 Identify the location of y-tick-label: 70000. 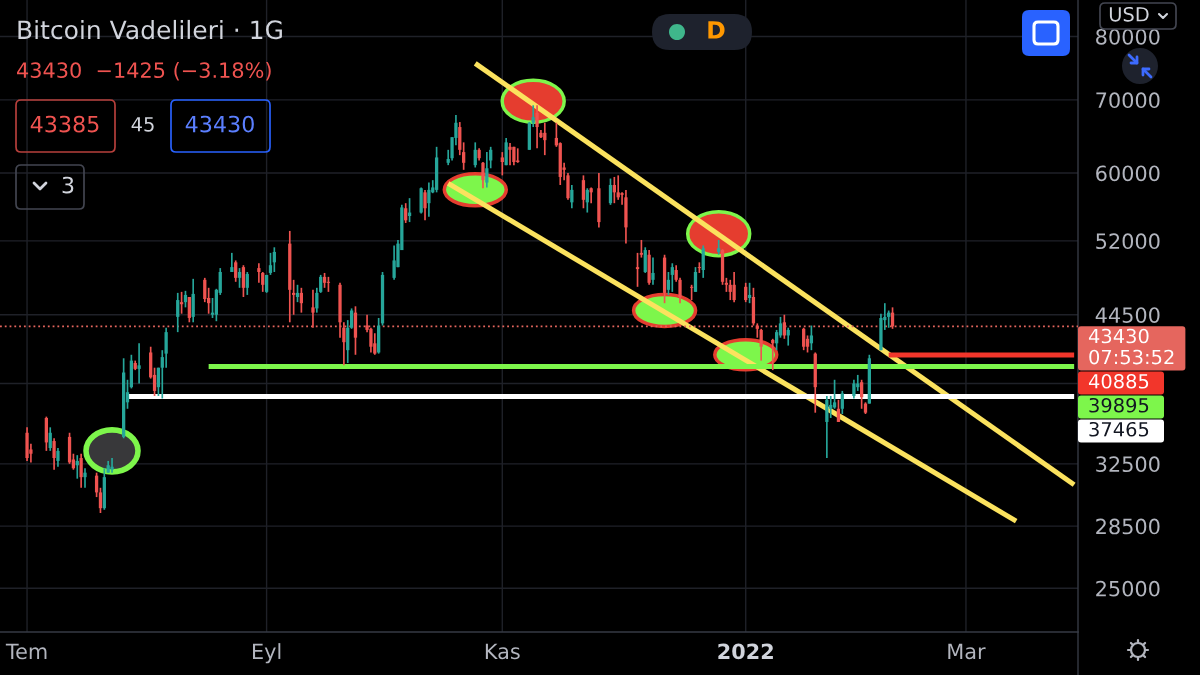
(1128, 100).